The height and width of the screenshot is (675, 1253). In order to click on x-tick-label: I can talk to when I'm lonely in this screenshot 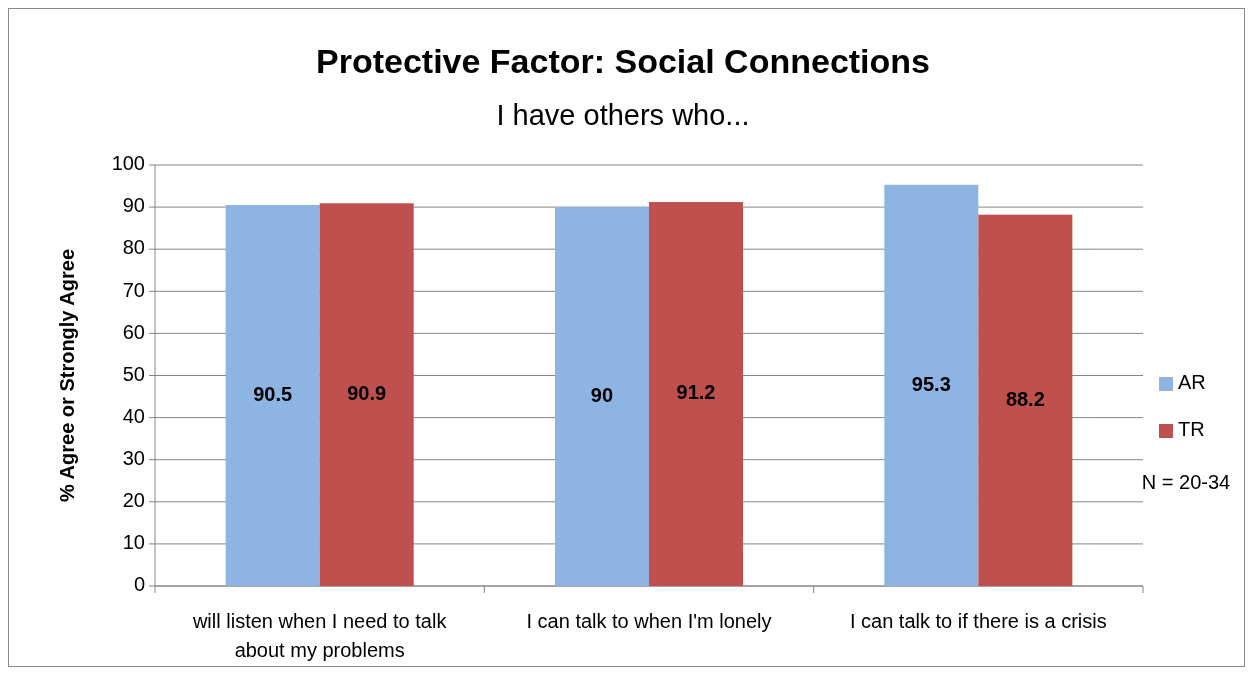, I will do `click(649, 621)`.